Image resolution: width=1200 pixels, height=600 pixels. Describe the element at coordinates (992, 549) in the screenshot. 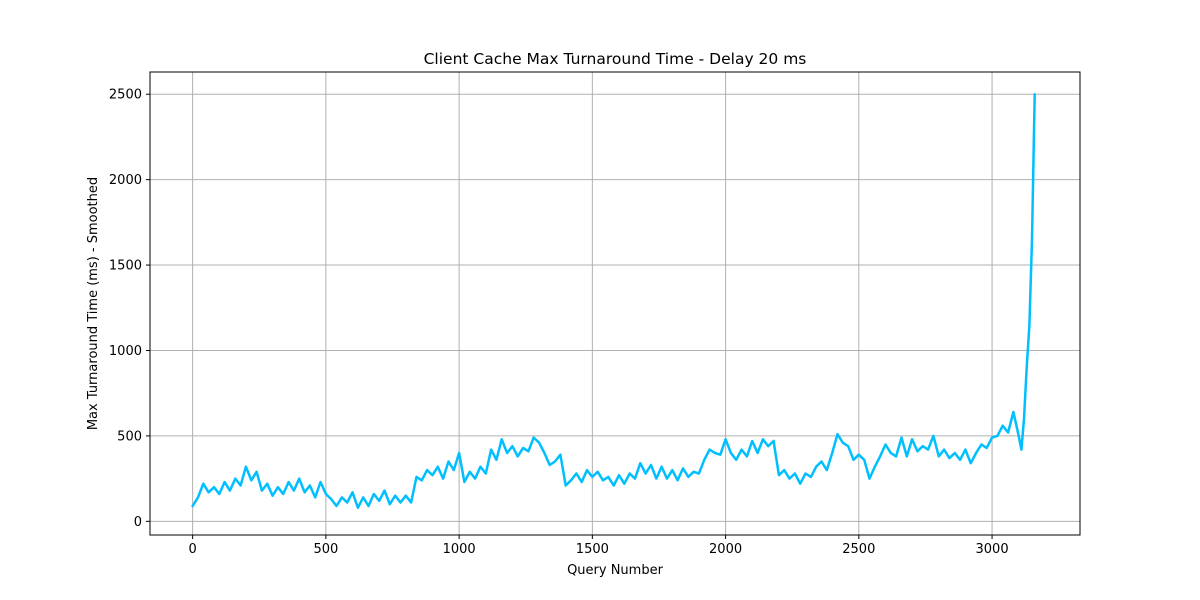

I see `x-tick-label: 3000` at that location.